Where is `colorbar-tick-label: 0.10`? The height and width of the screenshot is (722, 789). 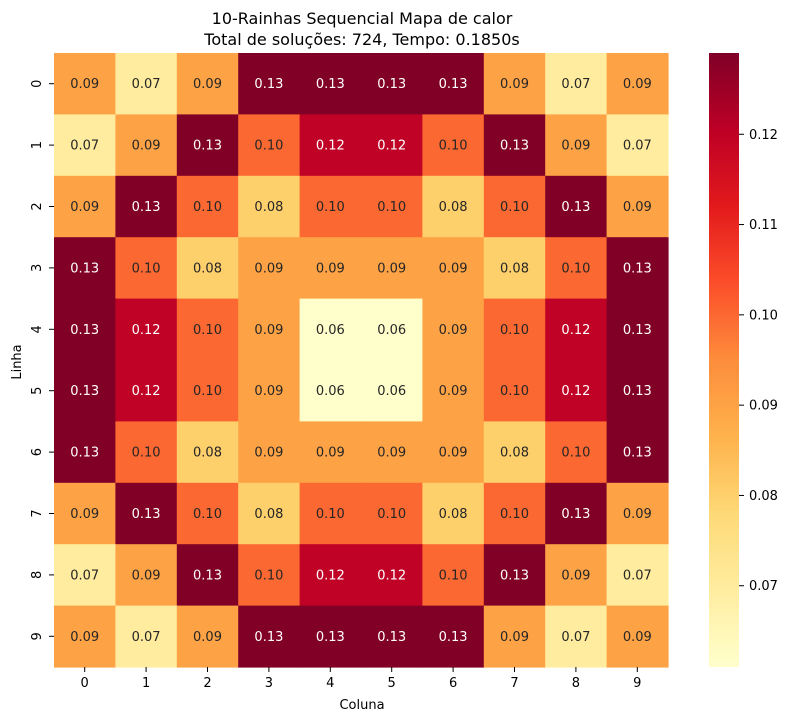 colorbar-tick-label: 0.10 is located at coordinates (763, 315).